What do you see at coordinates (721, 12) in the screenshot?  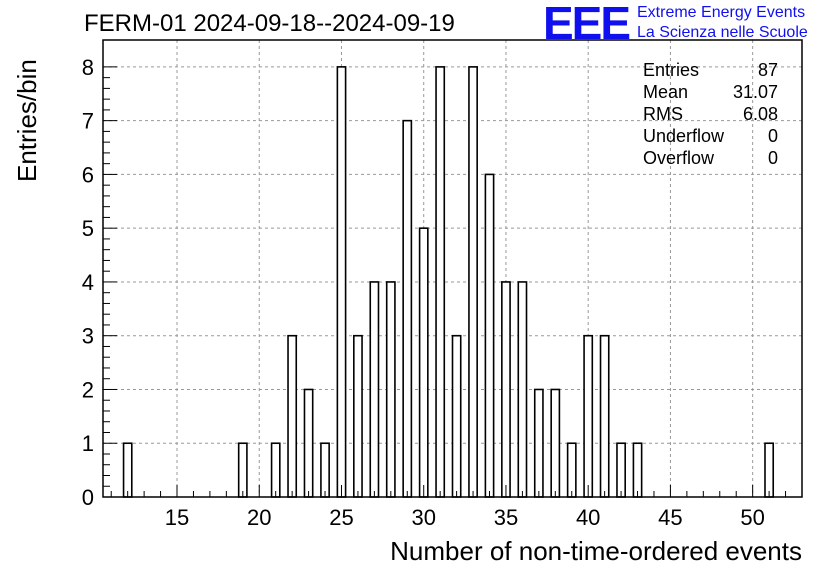 I see `logo-line-1: Extreme Energy Events` at bounding box center [721, 12].